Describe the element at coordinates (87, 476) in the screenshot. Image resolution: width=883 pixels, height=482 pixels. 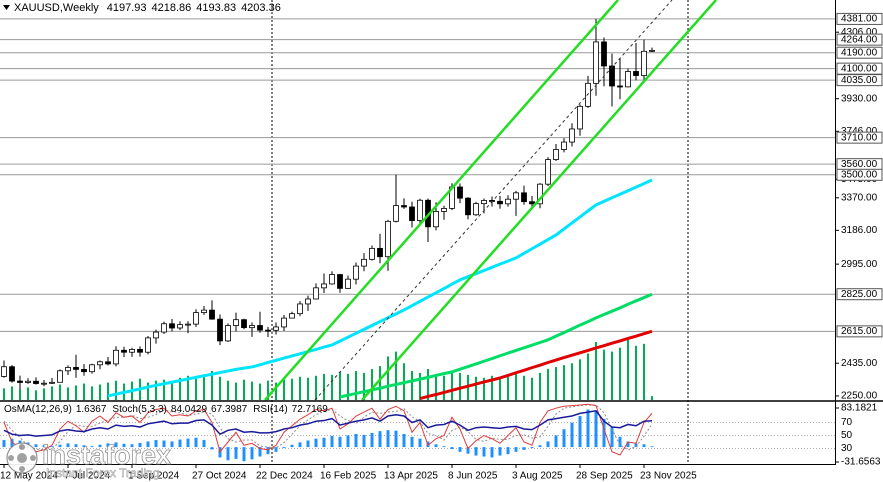
I see `x-tick-label: 7 Jul 2024` at that location.